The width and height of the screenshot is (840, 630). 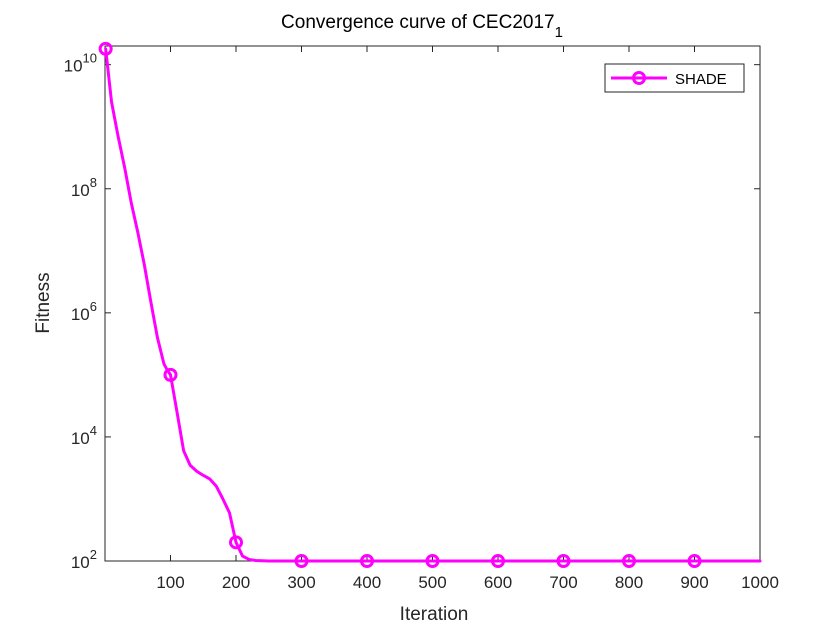 What do you see at coordinates (93, 430) in the screenshot?
I see `y-tick-exponent: 4` at bounding box center [93, 430].